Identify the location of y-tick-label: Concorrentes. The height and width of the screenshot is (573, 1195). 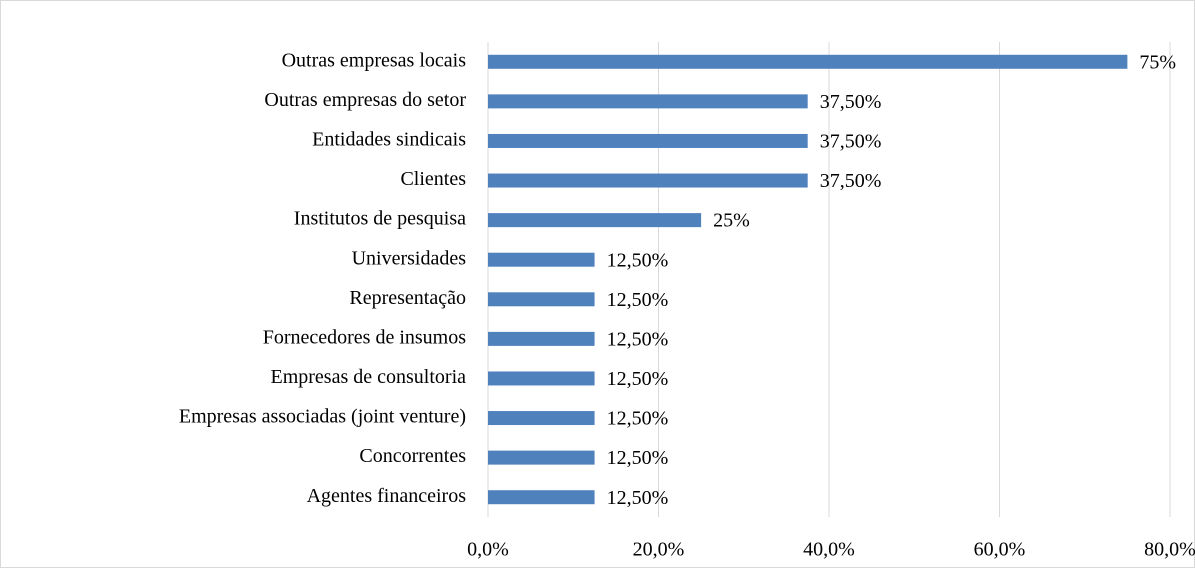
(412, 456).